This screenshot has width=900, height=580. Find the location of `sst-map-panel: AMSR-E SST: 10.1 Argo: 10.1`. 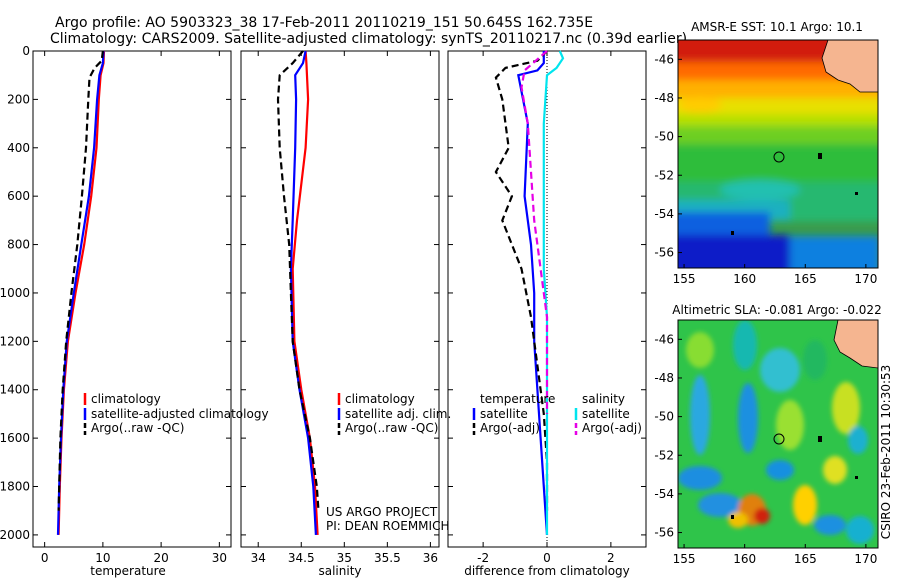

sst-map-panel: AMSR-E SST: 10.1 Argo: 10.1 is located at coordinates (766, 153).